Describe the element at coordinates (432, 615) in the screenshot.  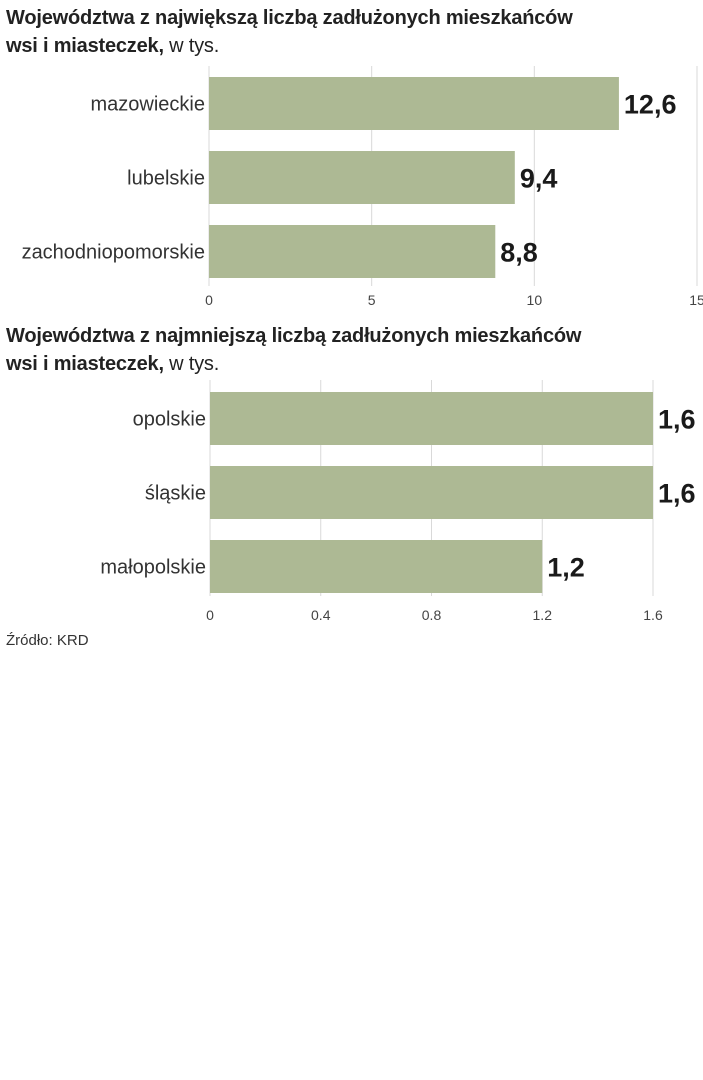
I see `x-tick-label: 0.8` at that location.